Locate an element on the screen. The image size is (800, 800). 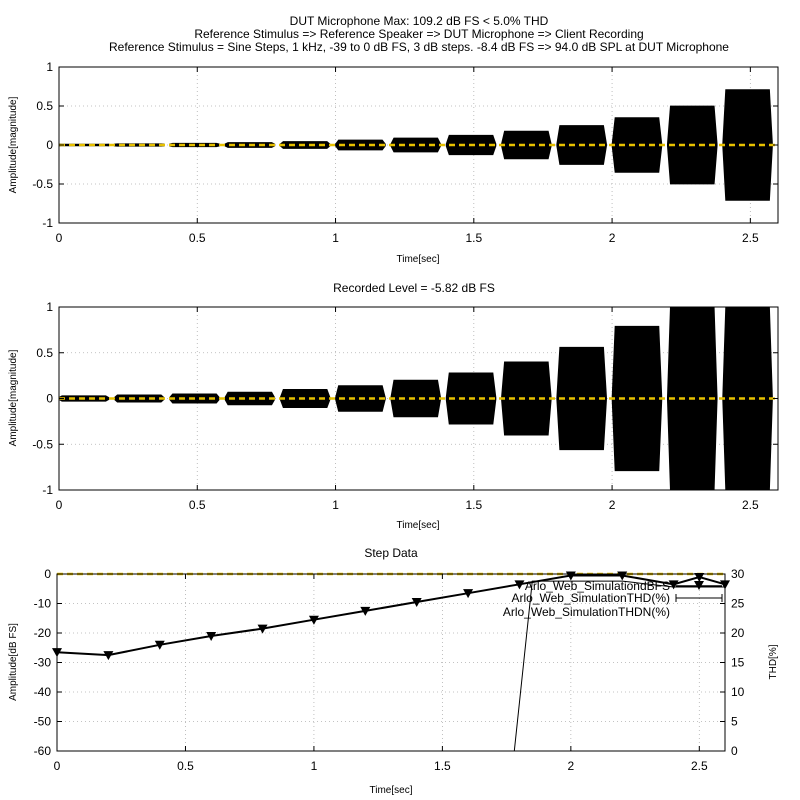
panel-bottom-y-axis-label: Amplitude[dB FS] is located at coordinates (13, 662).